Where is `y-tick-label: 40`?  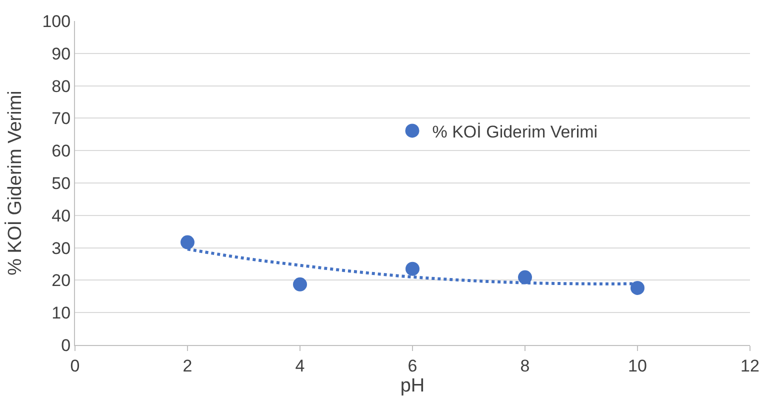 y-tick-label: 40 is located at coordinates (61, 216).